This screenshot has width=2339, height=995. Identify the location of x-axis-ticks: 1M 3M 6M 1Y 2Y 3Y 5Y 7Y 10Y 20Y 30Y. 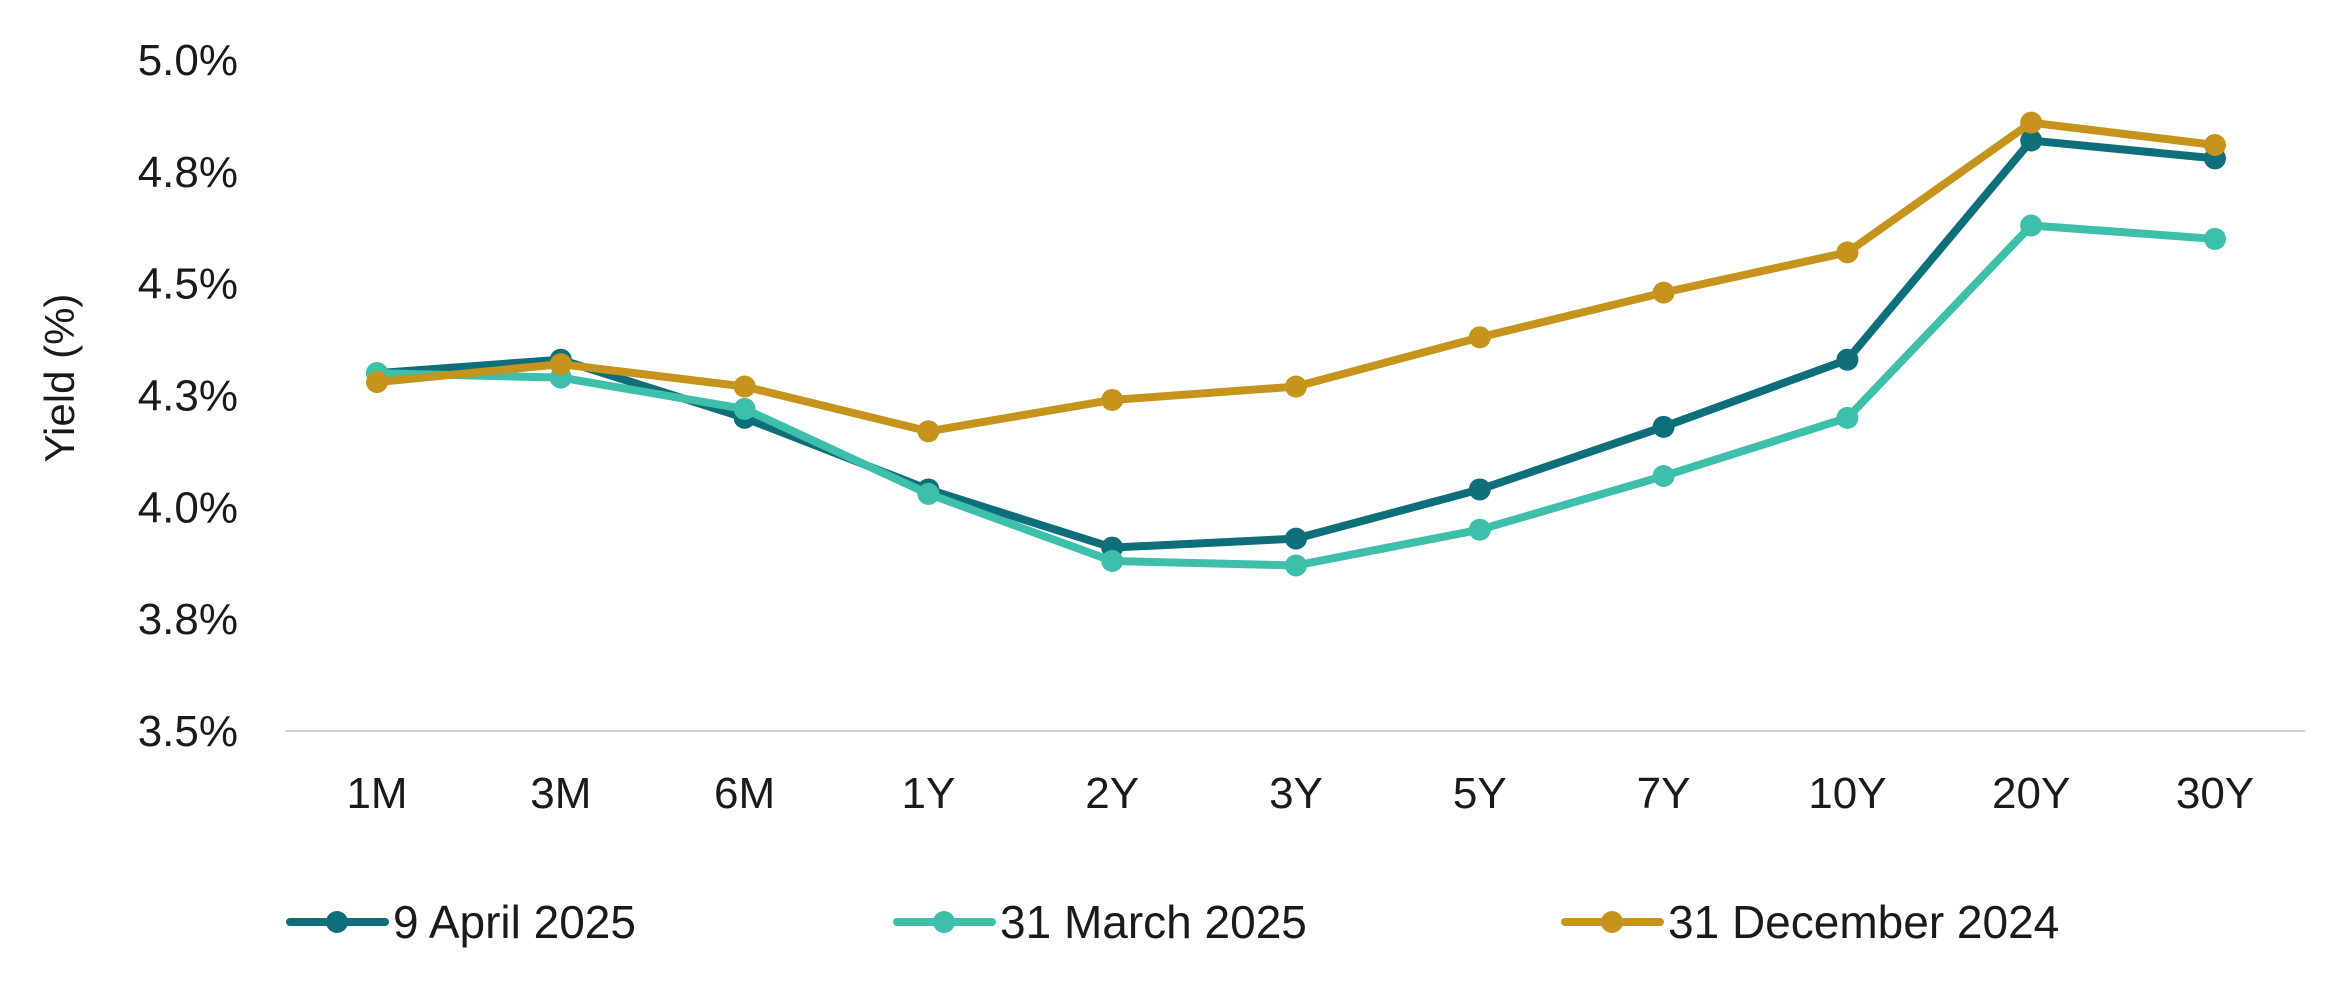
(1300, 793).